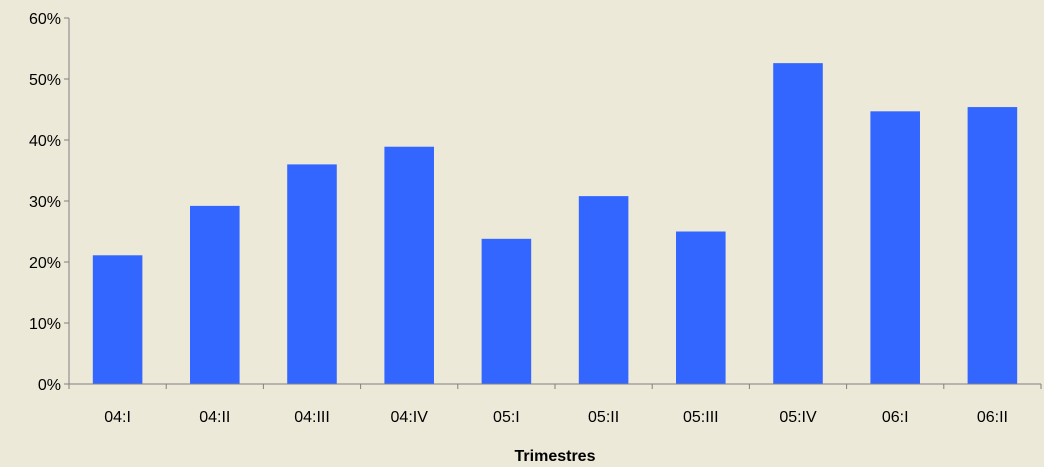 This screenshot has height=467, width=1044. Describe the element at coordinates (45, 324) in the screenshot. I see `y-tick-label: 10%` at that location.